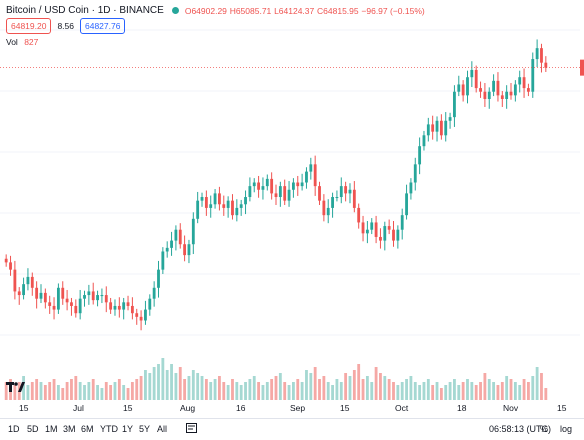 This screenshot has width=584, height=440. What do you see at coordinates (103, 26) in the screenshot?
I see `buy-price-button: 64827.76` at bounding box center [103, 26].